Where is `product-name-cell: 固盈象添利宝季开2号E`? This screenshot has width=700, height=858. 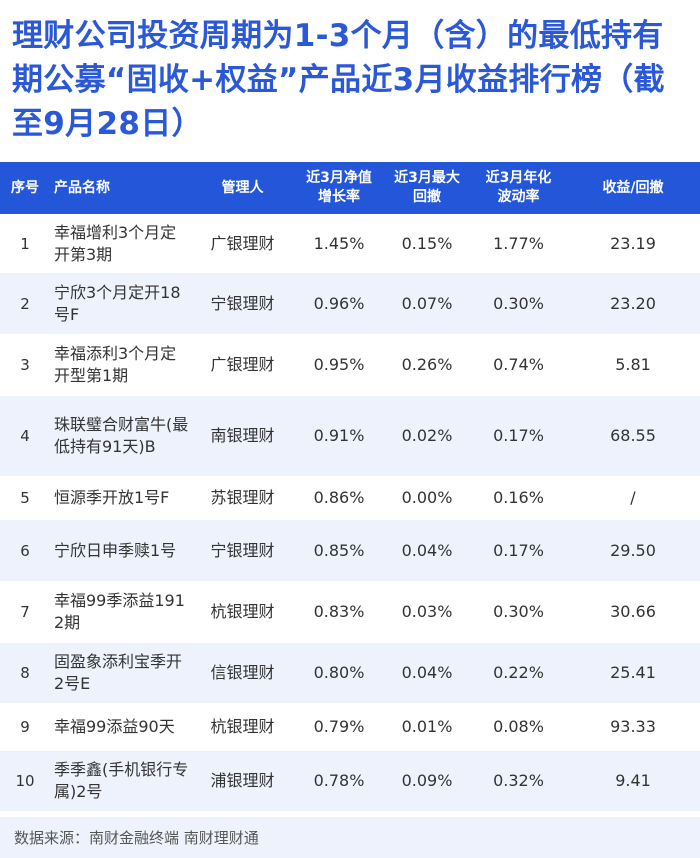
product-name-cell: 固盈象添利宝季开2号E is located at coordinates (120, 673).